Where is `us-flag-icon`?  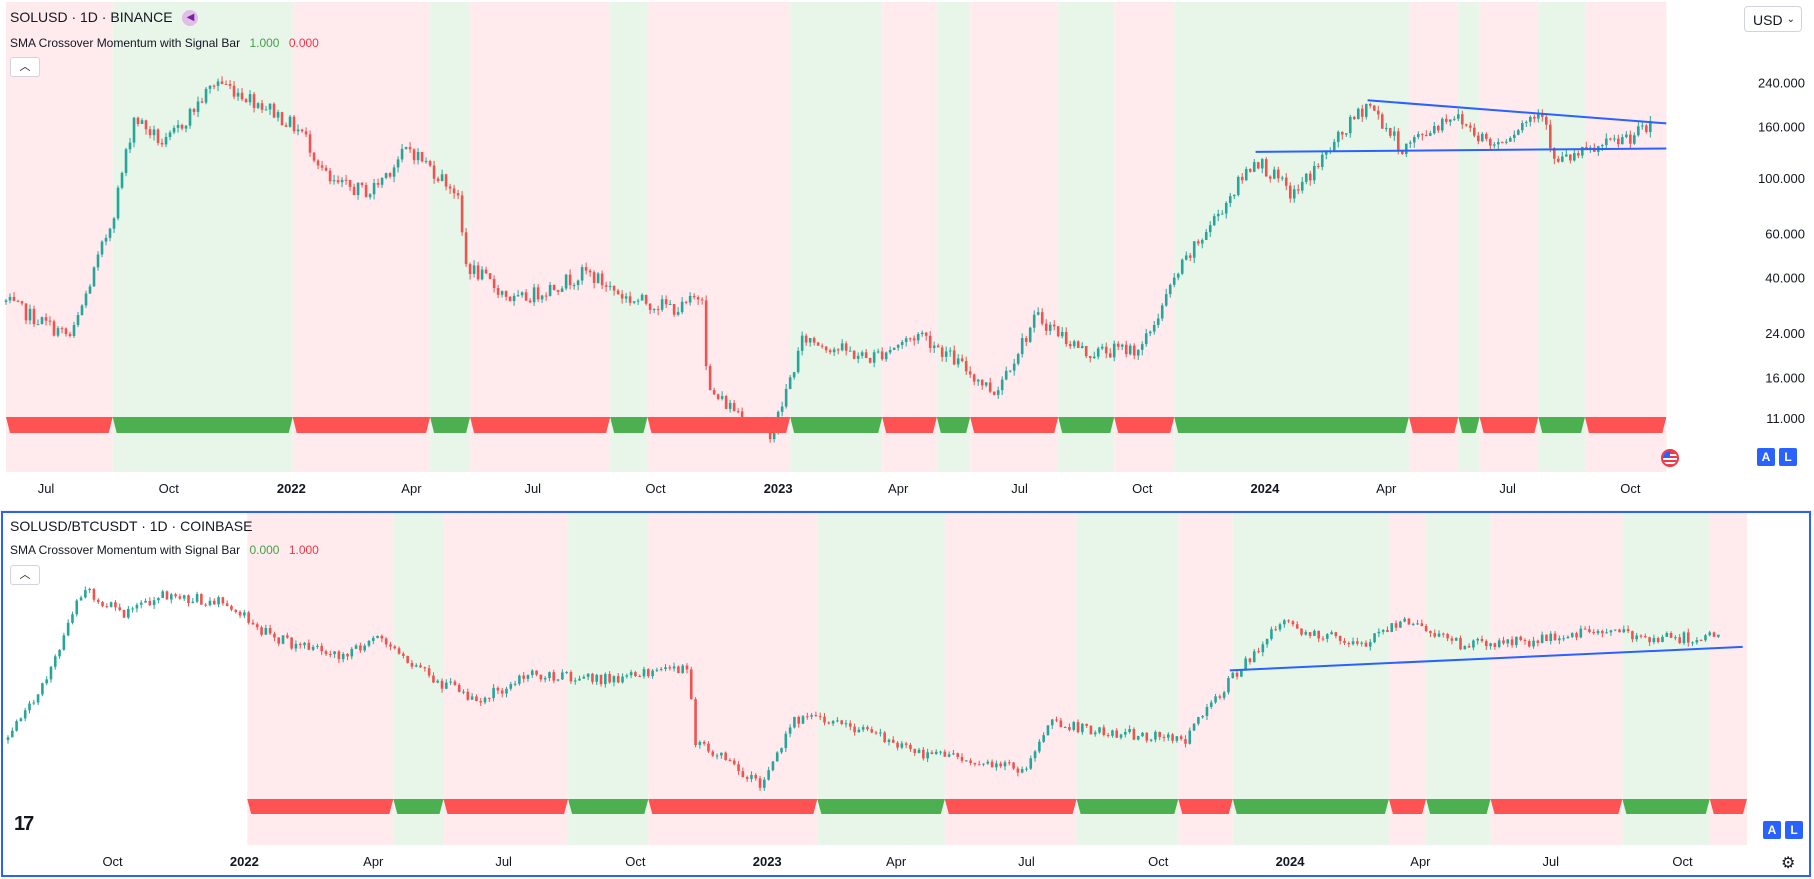
us-flag-icon is located at coordinates (1670, 458).